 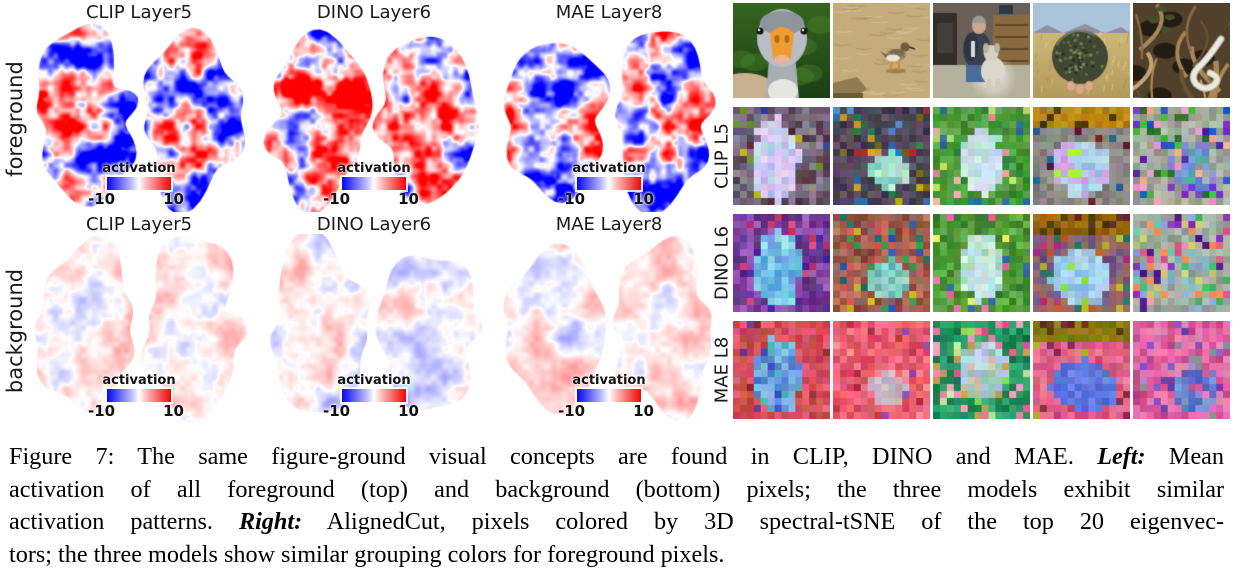 What do you see at coordinates (881, 50) in the screenshot?
I see `photo-shorebird` at bounding box center [881, 50].